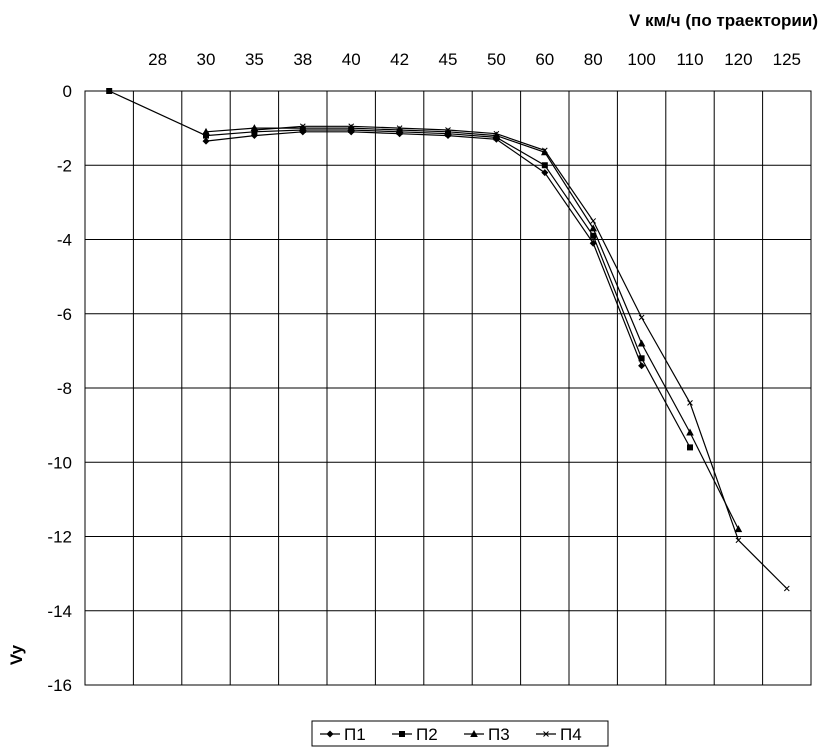 This screenshot has height=748, width=825. I want to click on x-tick-label: 60, so click(544, 59).